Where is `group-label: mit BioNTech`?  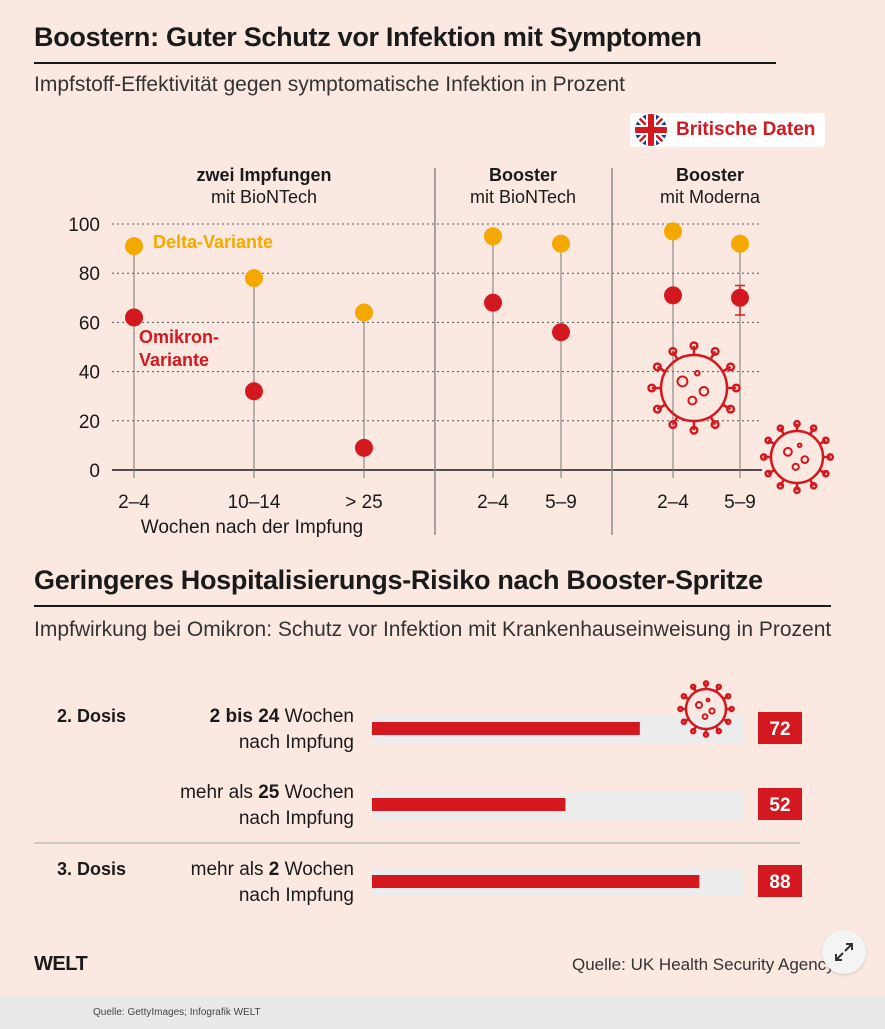
group-label: mit BioNTech is located at coordinates (264, 197).